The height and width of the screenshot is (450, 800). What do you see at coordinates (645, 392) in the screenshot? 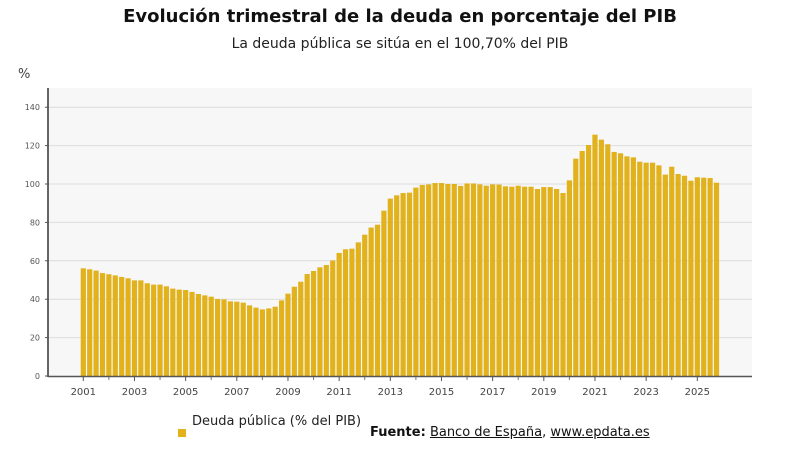
I see `x-tick-label: 2023` at bounding box center [645, 392].